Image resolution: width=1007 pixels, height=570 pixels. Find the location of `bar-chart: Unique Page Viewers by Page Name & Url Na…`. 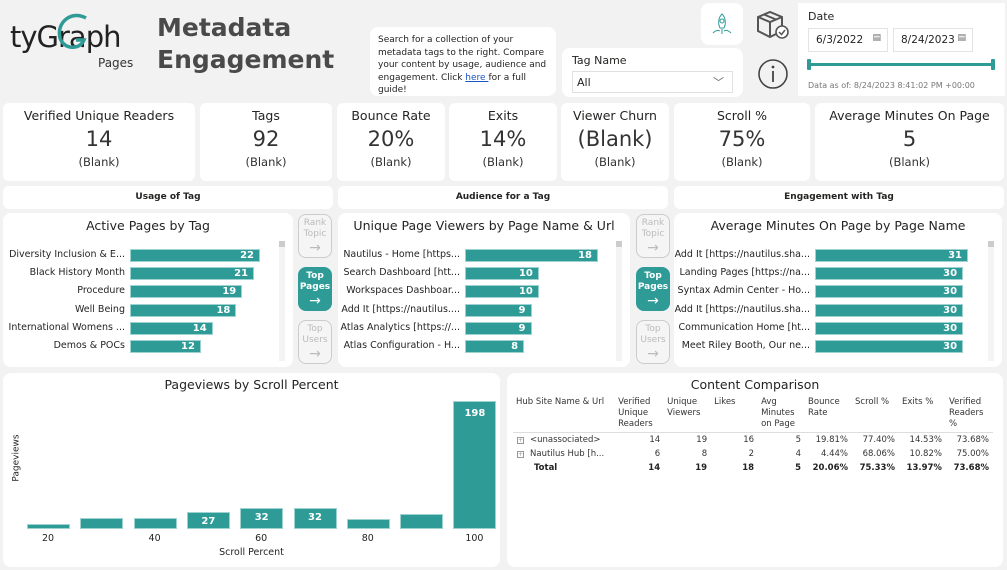

bar-chart: Unique Page Viewers by Page Name & Url Na… is located at coordinates (484, 290).